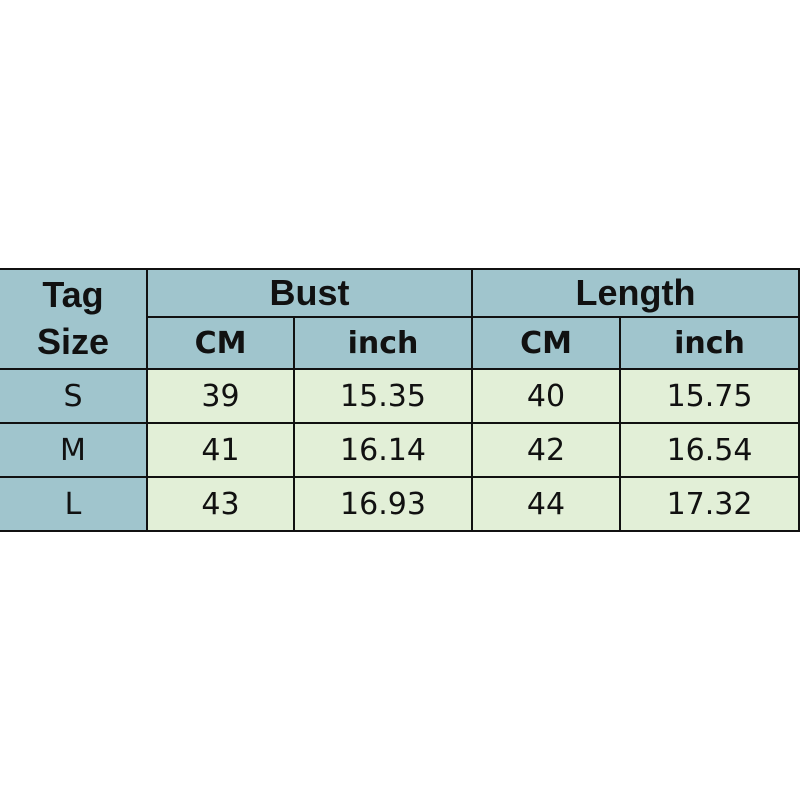 The image size is (800, 800). I want to click on length-cm-header: CM, so click(546, 343).